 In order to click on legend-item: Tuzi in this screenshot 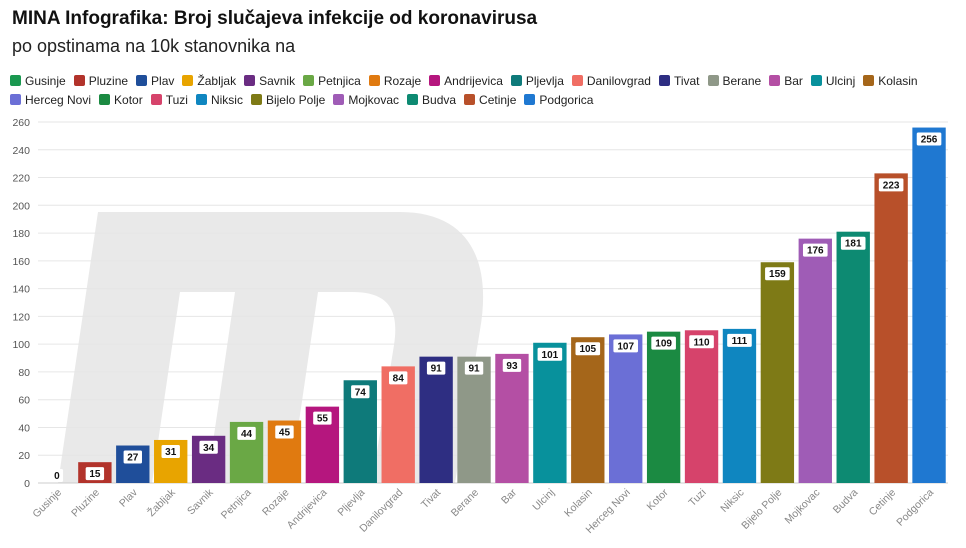, I will do `click(169, 99)`.